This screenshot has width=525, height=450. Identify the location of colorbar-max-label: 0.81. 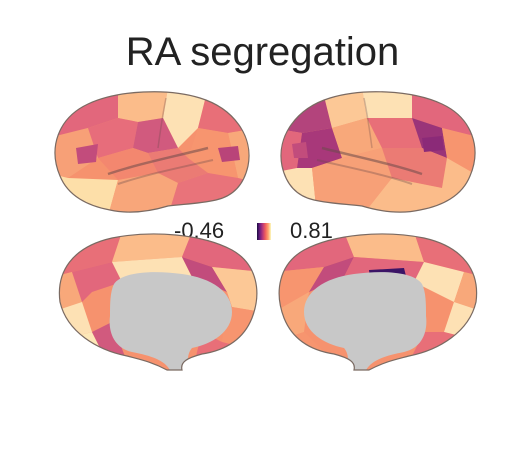
(311, 230).